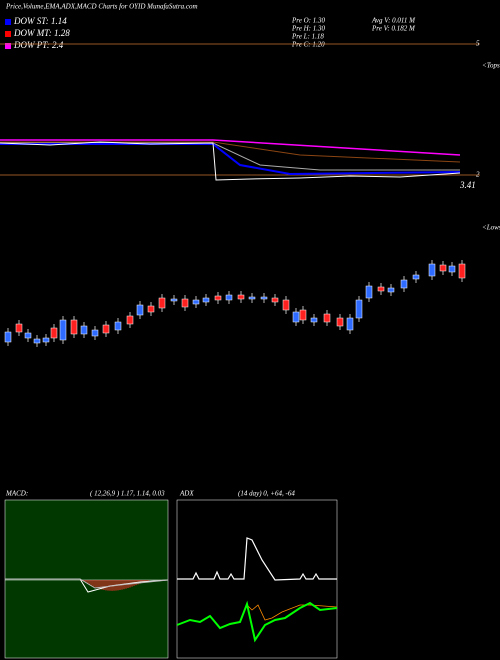 The image size is (500, 660). I want to click on axis-label: 5, so click(478, 44).